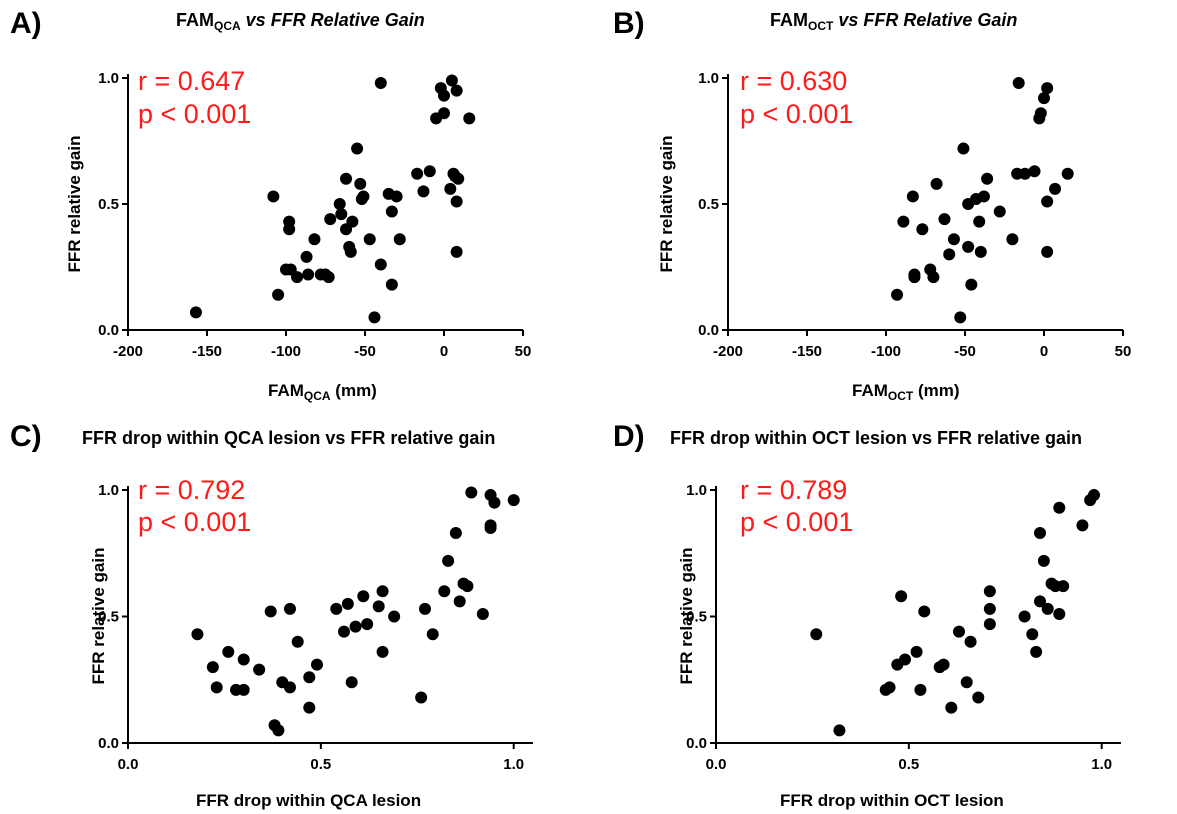 The width and height of the screenshot is (1177, 814). What do you see at coordinates (444, 351) in the screenshot?
I see `x-tick-label: 0` at bounding box center [444, 351].